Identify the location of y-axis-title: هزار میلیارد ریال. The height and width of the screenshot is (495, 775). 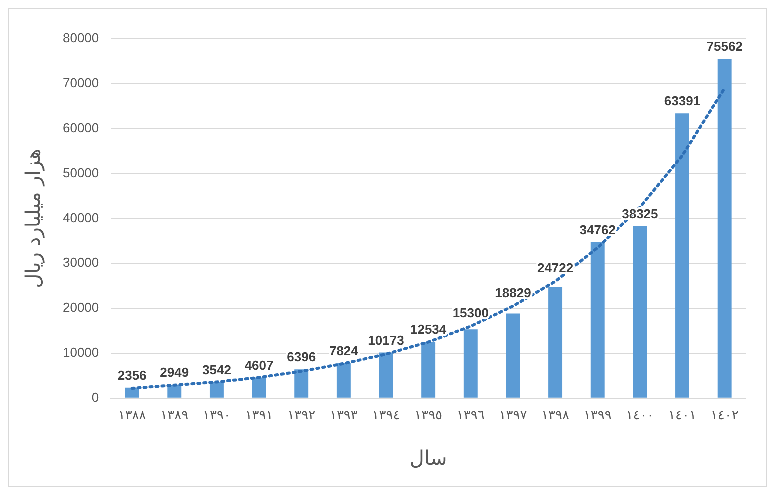
(33, 218).